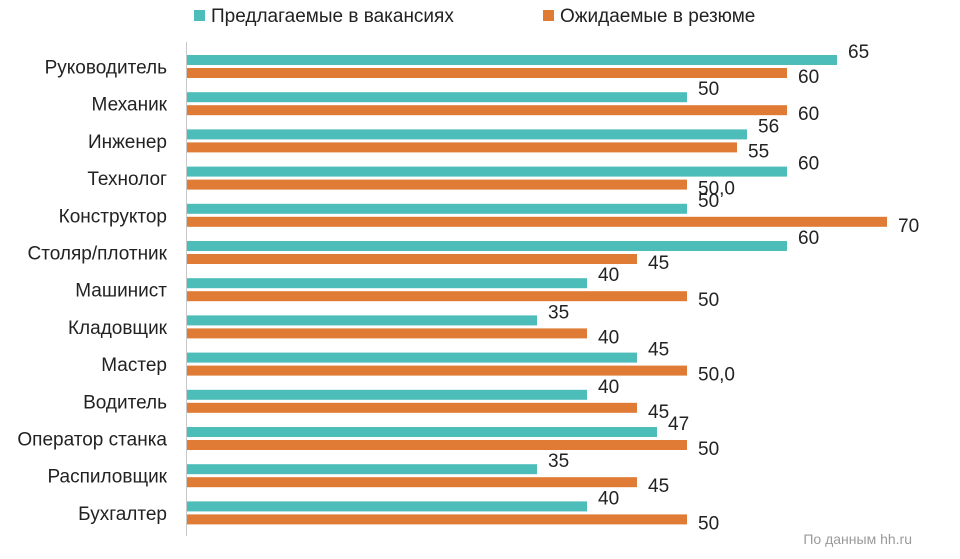 This screenshot has height=559, width=960. Describe the element at coordinates (92, 440) in the screenshot. I see `category-label: Оператор станка` at that location.